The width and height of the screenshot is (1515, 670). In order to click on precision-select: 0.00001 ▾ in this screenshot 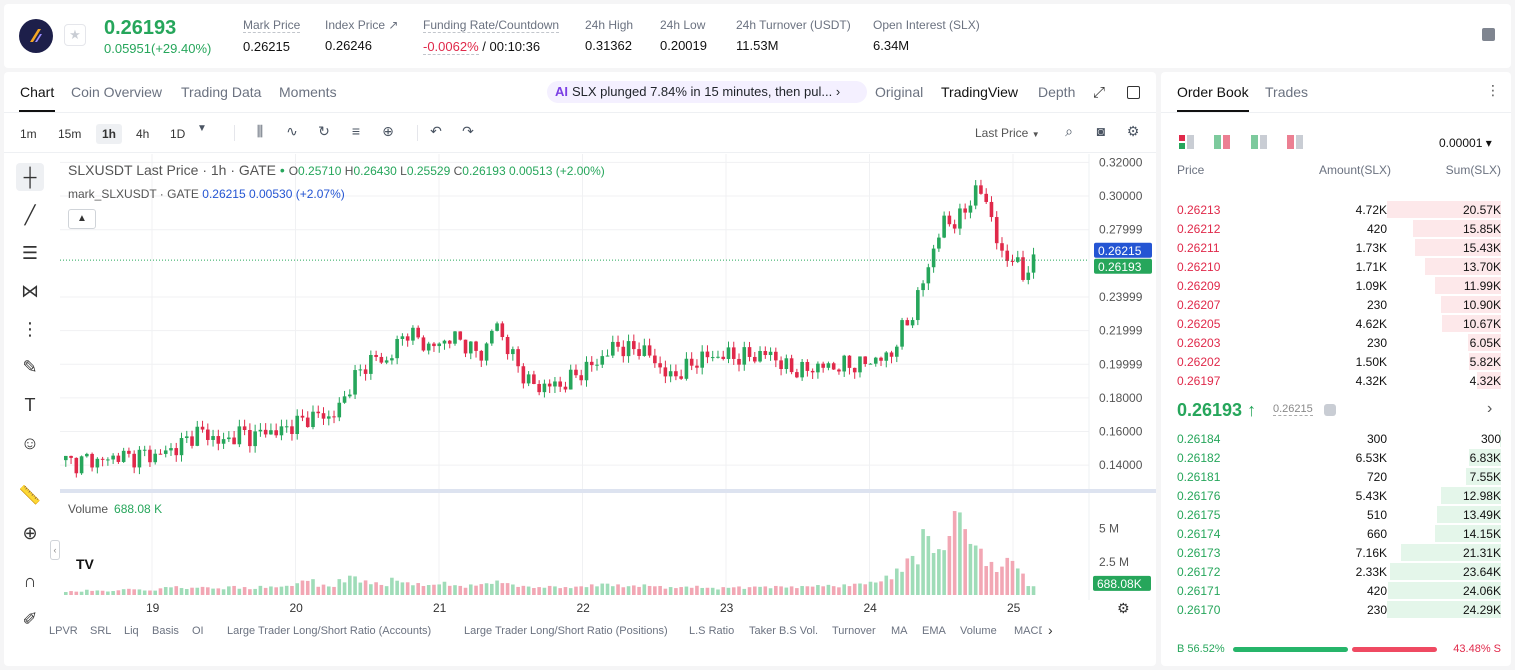, I will do `click(1465, 143)`.